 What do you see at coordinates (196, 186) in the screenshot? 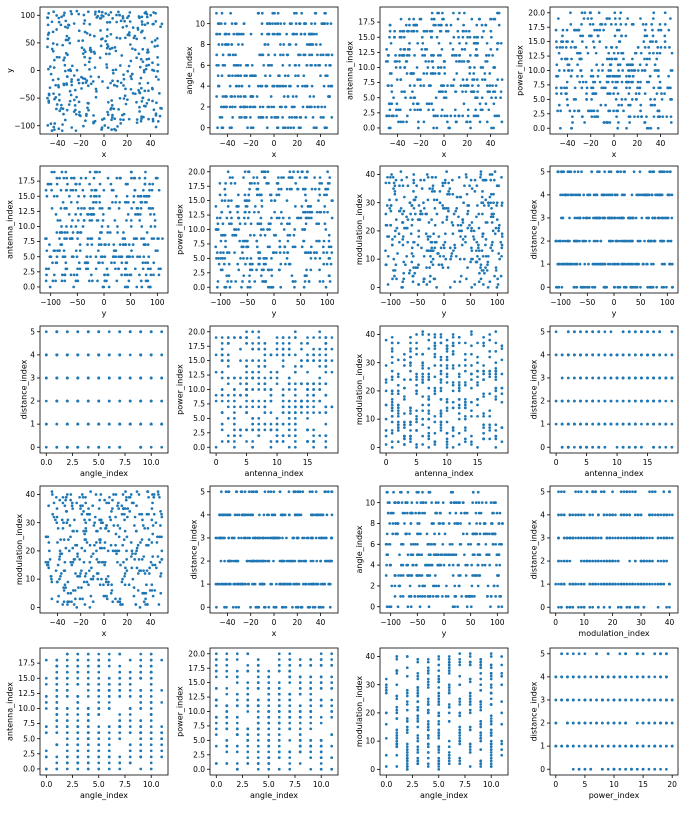
I see `y-tick-label: 17.5` at bounding box center [196, 186].